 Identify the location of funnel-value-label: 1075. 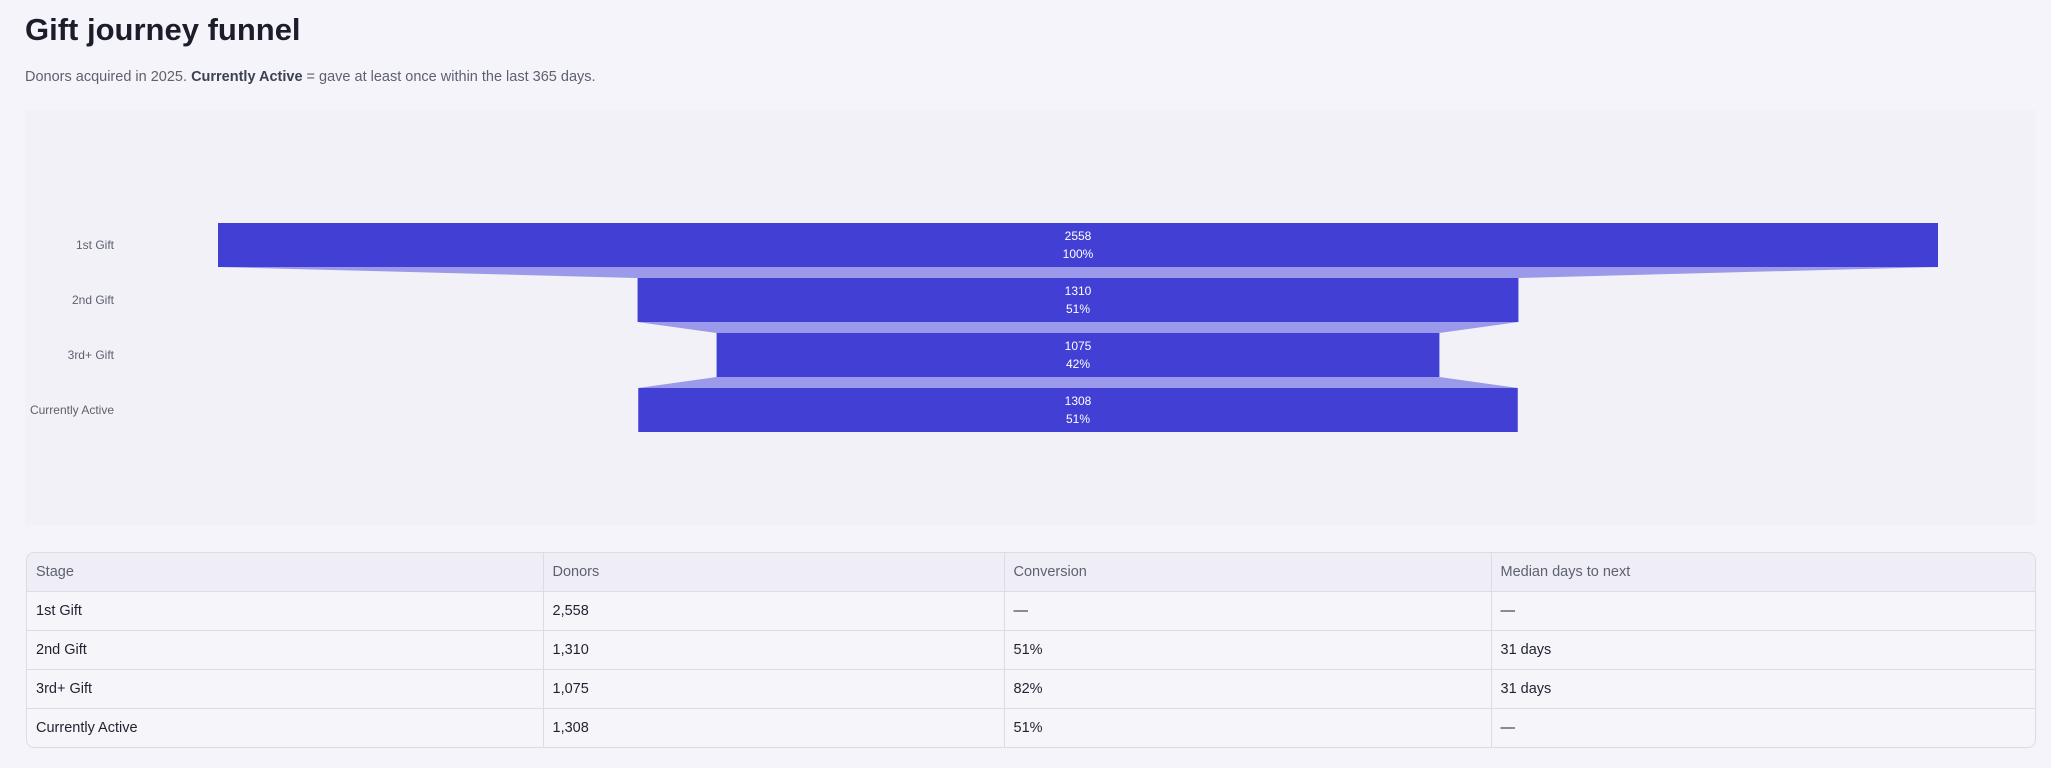
(1078, 346).